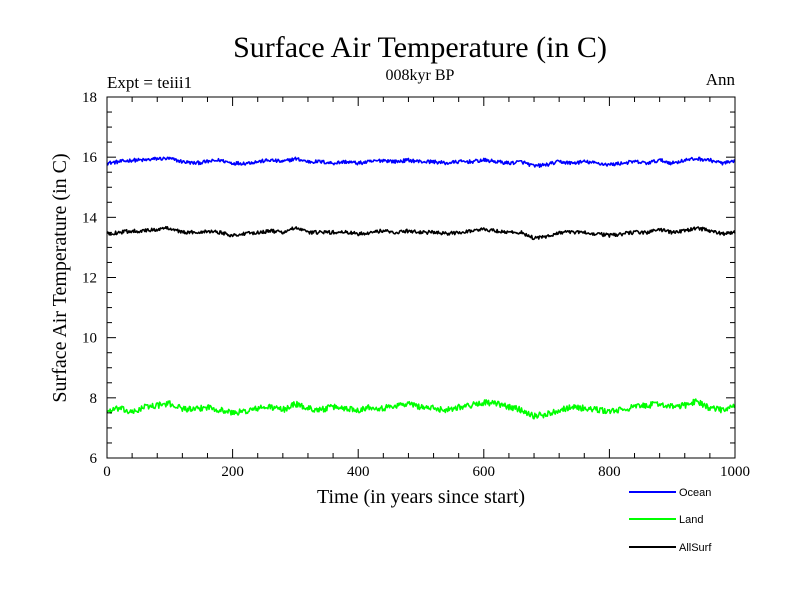  Describe the element at coordinates (421, 497) in the screenshot. I see `x-axis-label: Time (in years since start)` at that location.